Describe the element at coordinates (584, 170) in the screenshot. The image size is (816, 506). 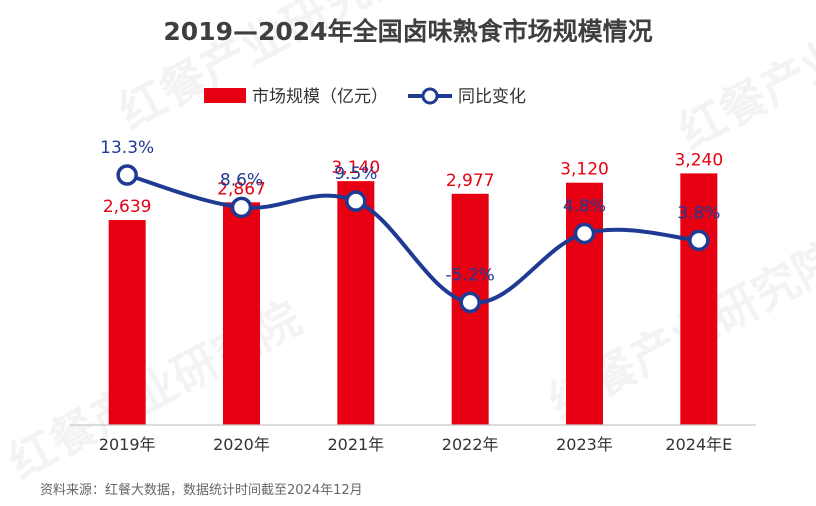
I see `bar-value-label-5: 3,120` at that location.